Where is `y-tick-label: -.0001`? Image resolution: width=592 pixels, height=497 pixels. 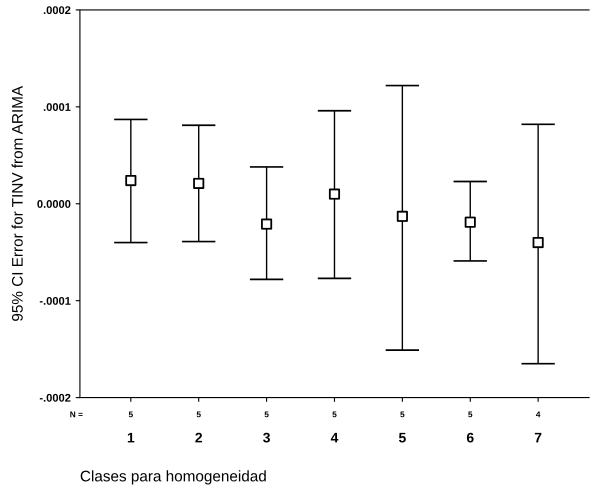
y-tick-label: -.0001 is located at coordinates (55, 300).